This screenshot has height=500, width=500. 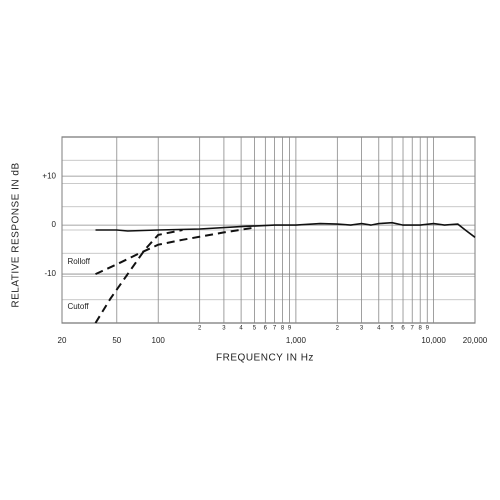 I want to click on x-tick-label: 1,000, so click(x=296, y=340).